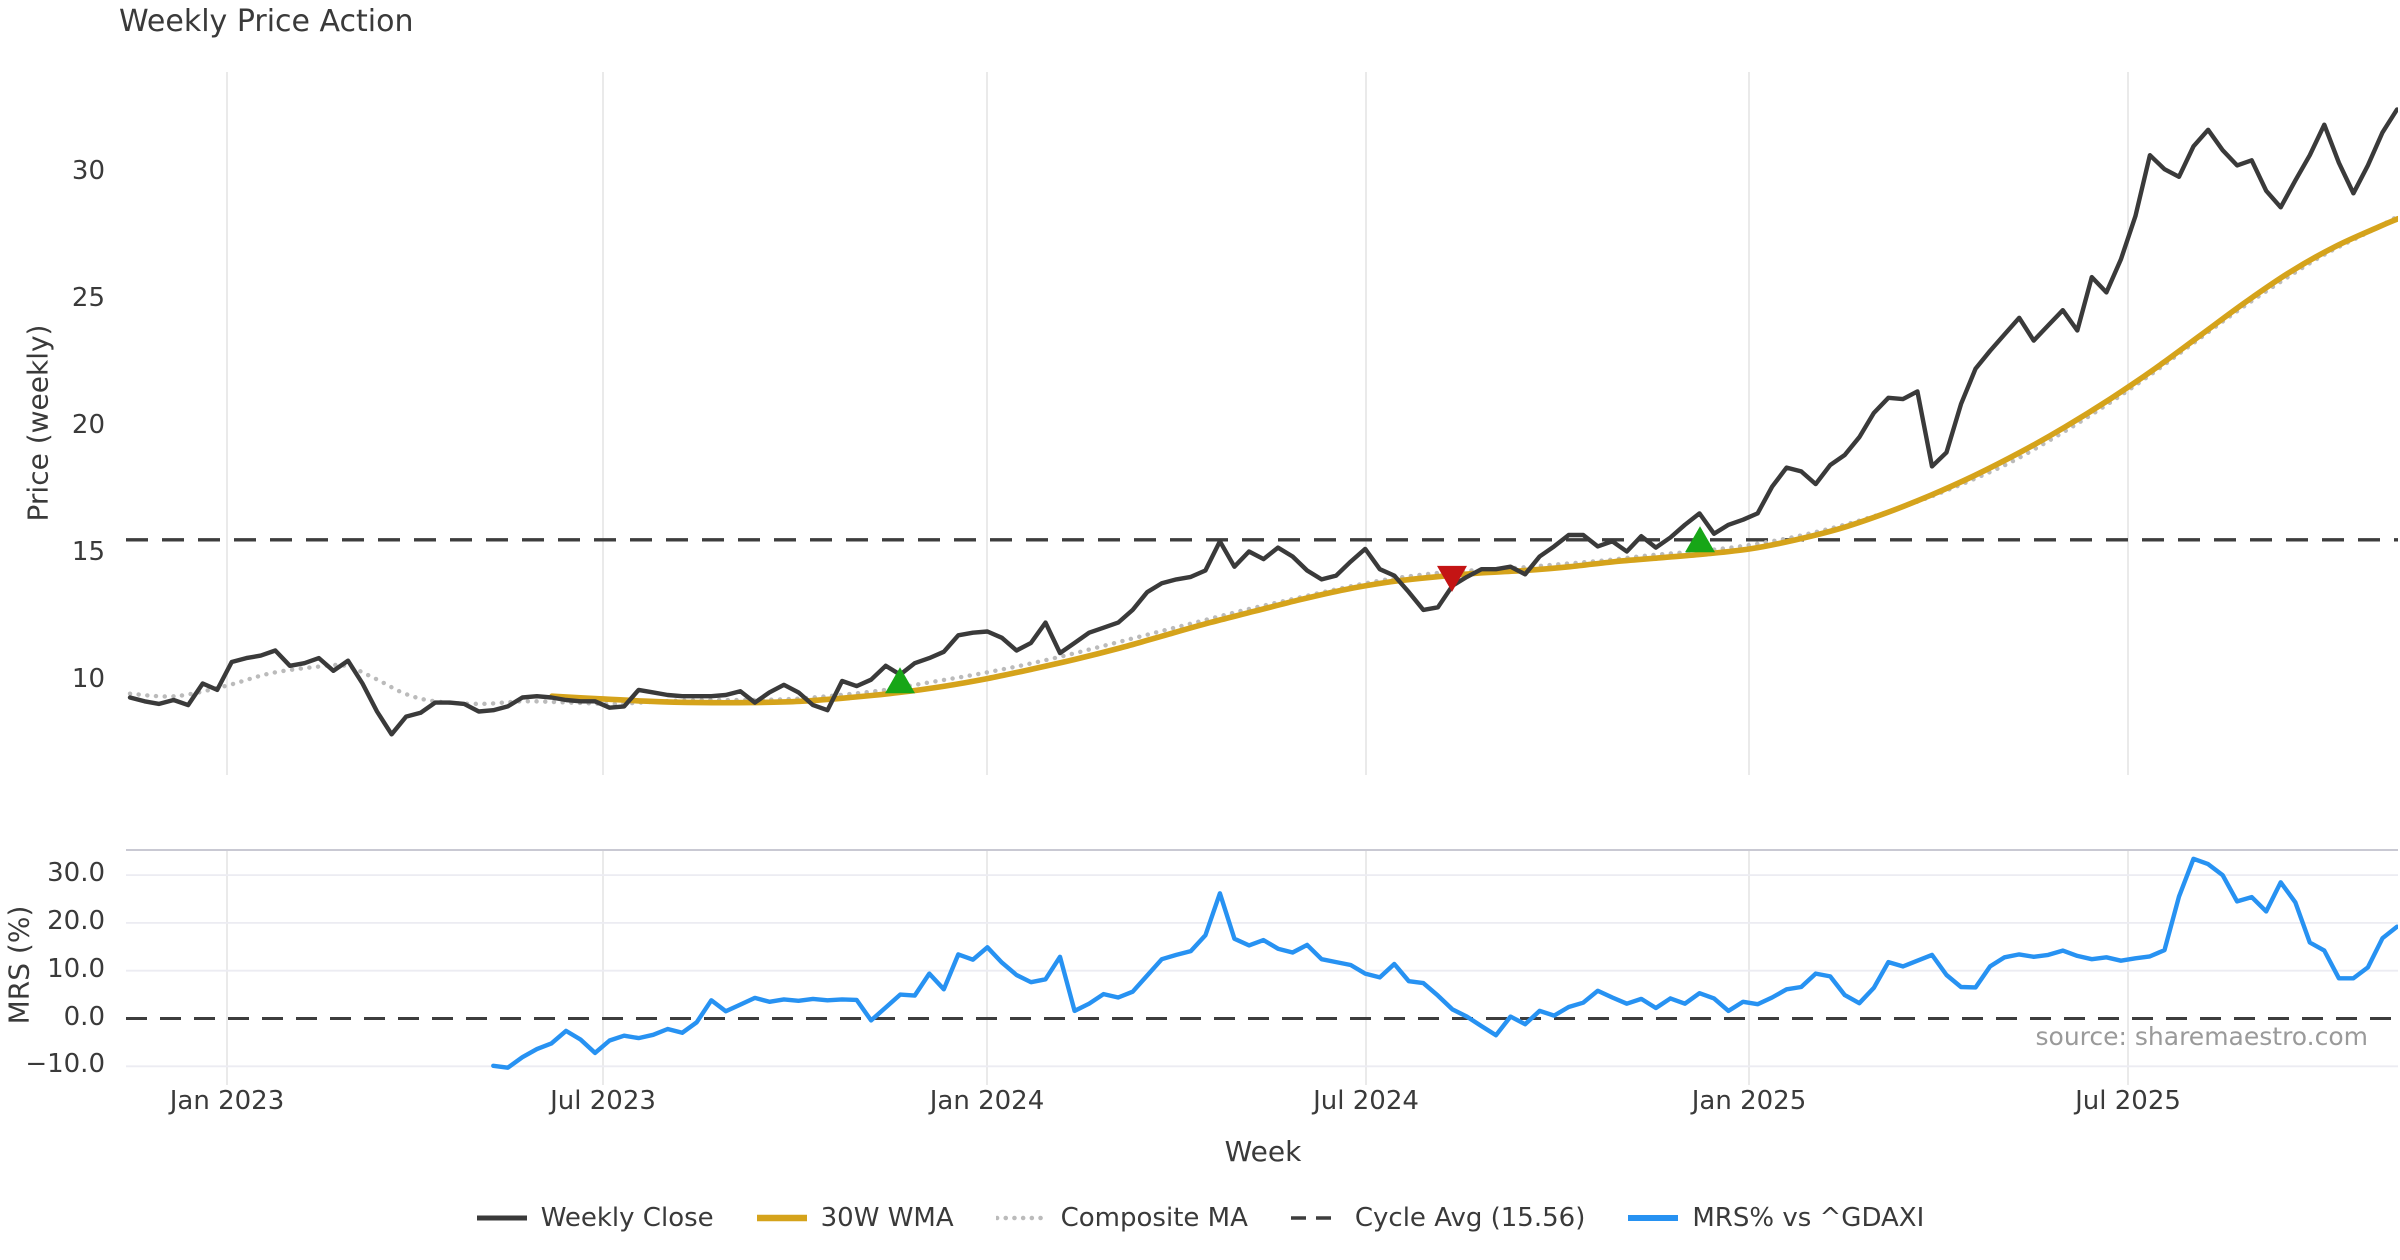  I want to click on x-tick: Jul 2023, so click(603, 1101).